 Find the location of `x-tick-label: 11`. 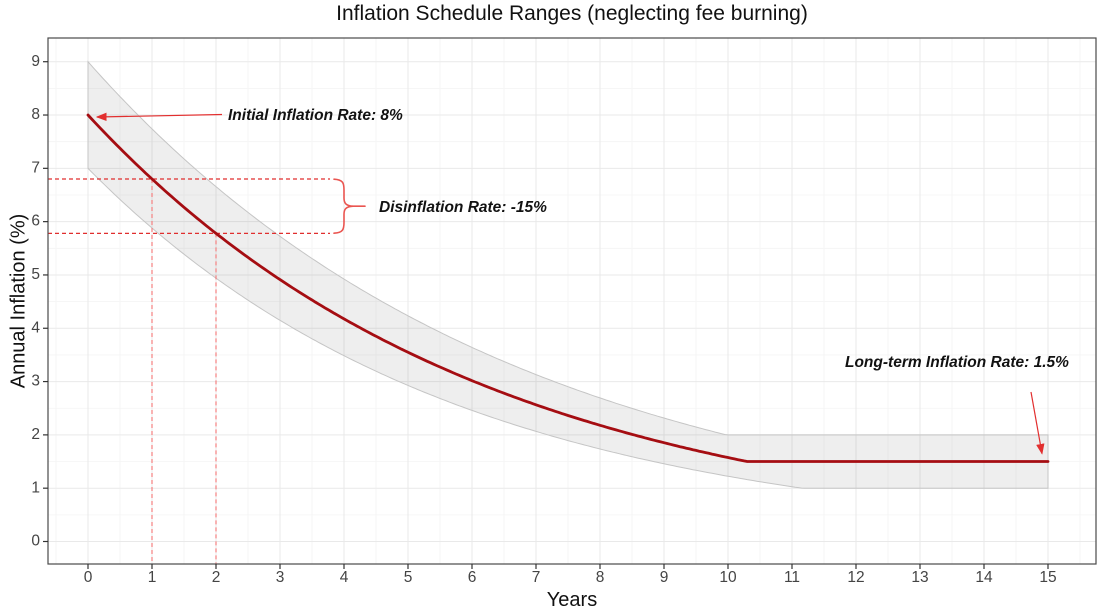

x-tick-label: 11 is located at coordinates (792, 577).